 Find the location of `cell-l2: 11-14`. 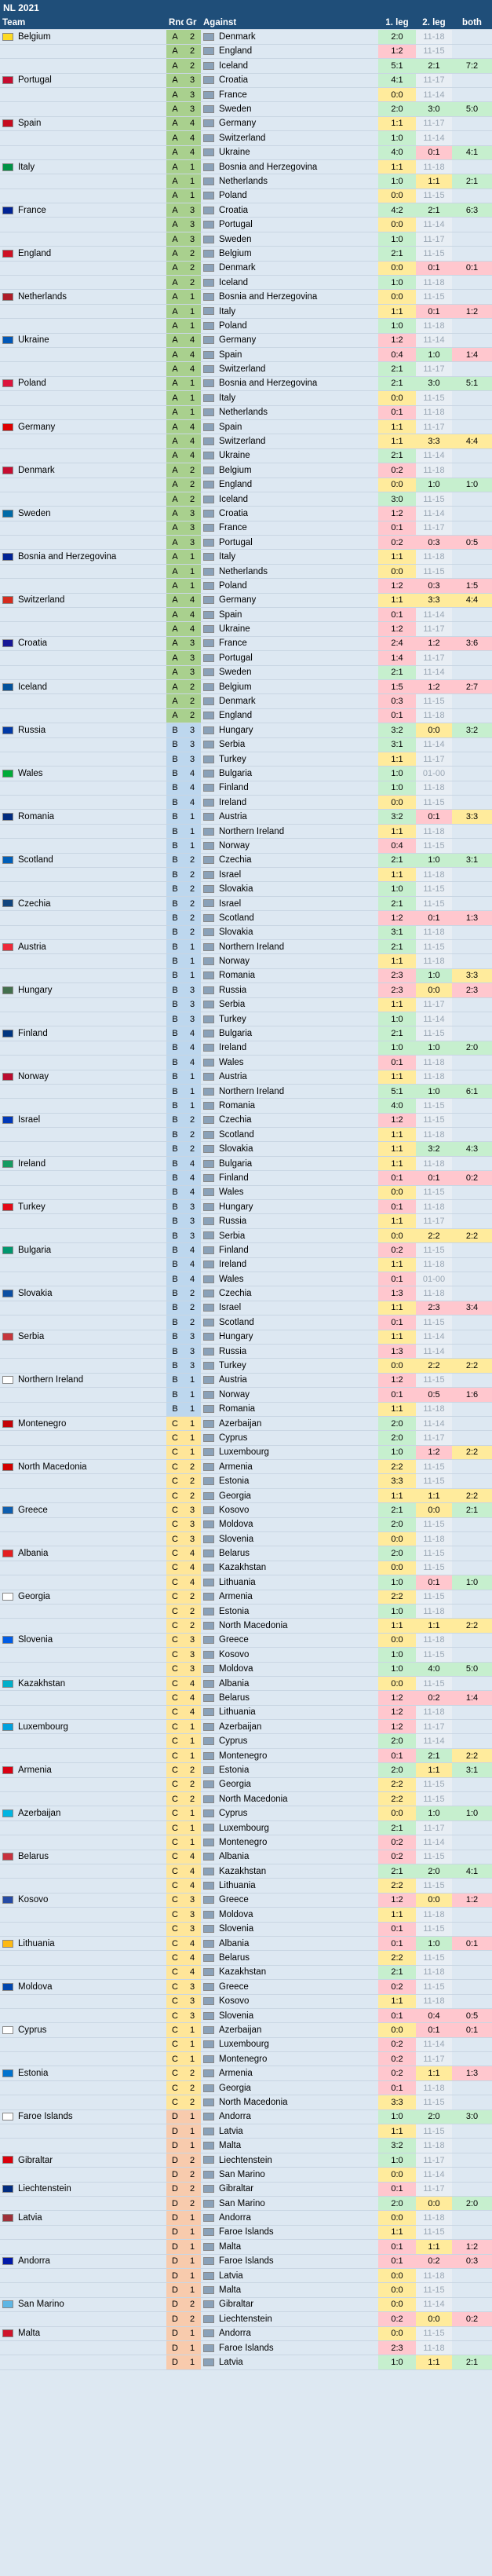

cell-l2: 11-14 is located at coordinates (434, 1843).